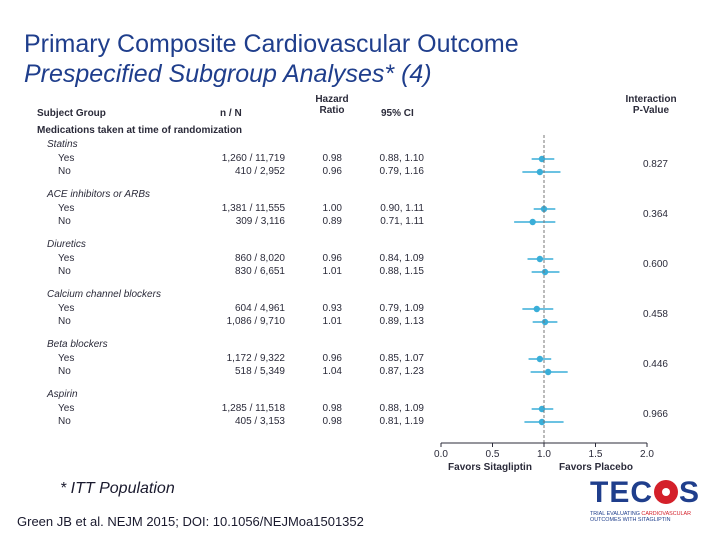 Image resolution: width=720 pixels, height=540 pixels. Describe the element at coordinates (651, 99) in the screenshot. I see `header-interaction-line1: Interaction` at that location.